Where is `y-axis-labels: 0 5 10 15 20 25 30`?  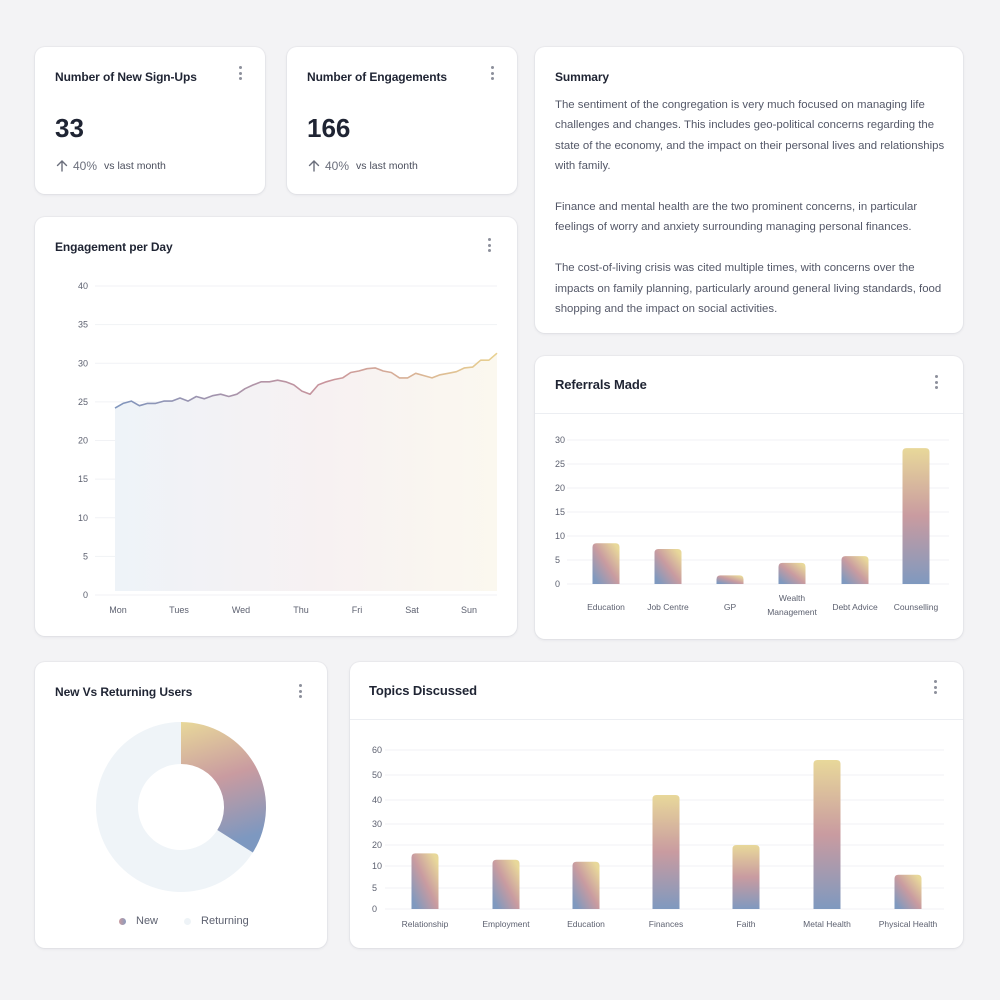 y-axis-labels: 0 5 10 15 20 25 30 is located at coordinates (560, 512).